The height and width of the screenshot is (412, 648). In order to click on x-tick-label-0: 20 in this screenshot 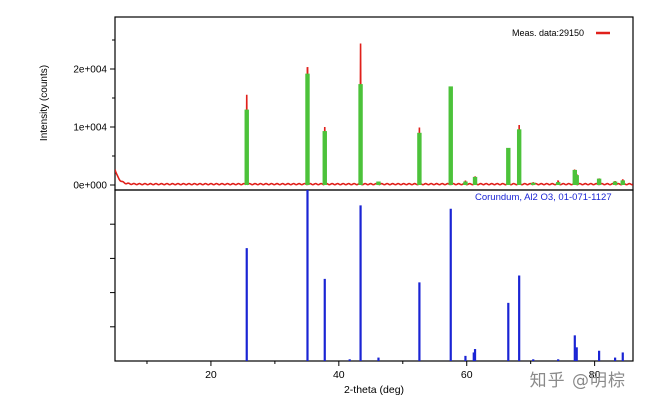, I will do `click(211, 375)`.